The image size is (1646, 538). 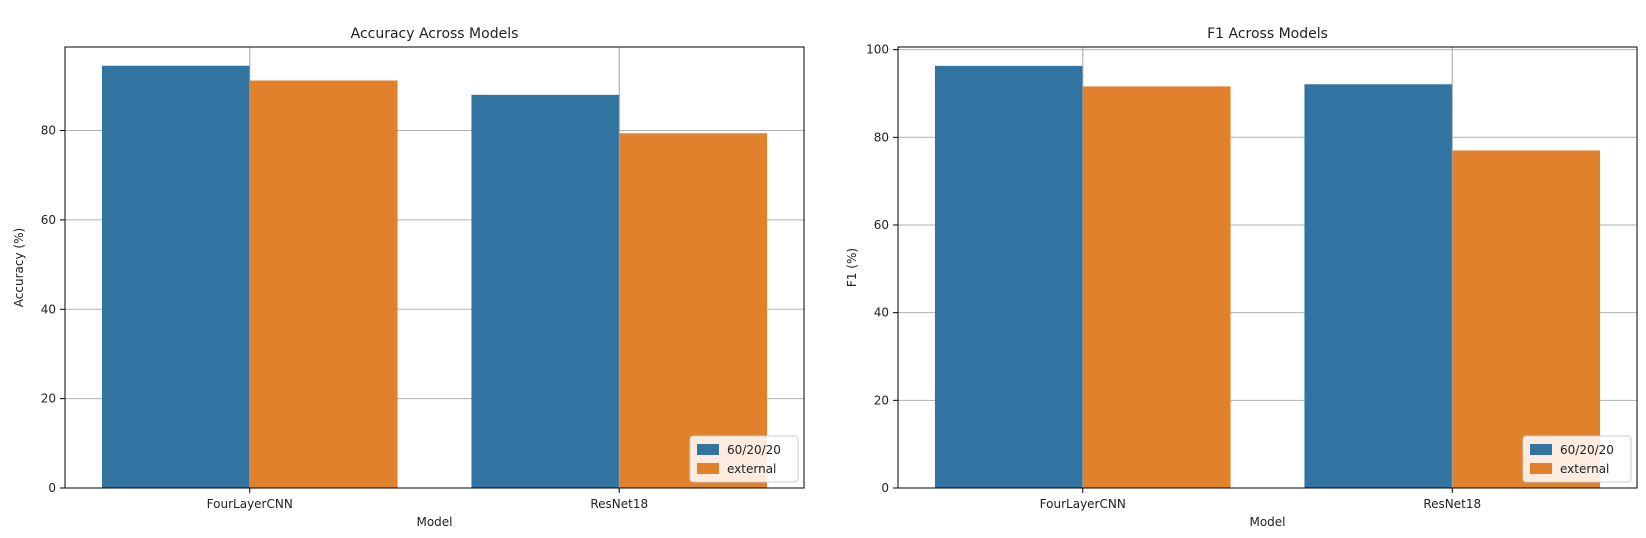 What do you see at coordinates (852, 267) in the screenshot?
I see `y-axis-label: F1 (%)` at bounding box center [852, 267].